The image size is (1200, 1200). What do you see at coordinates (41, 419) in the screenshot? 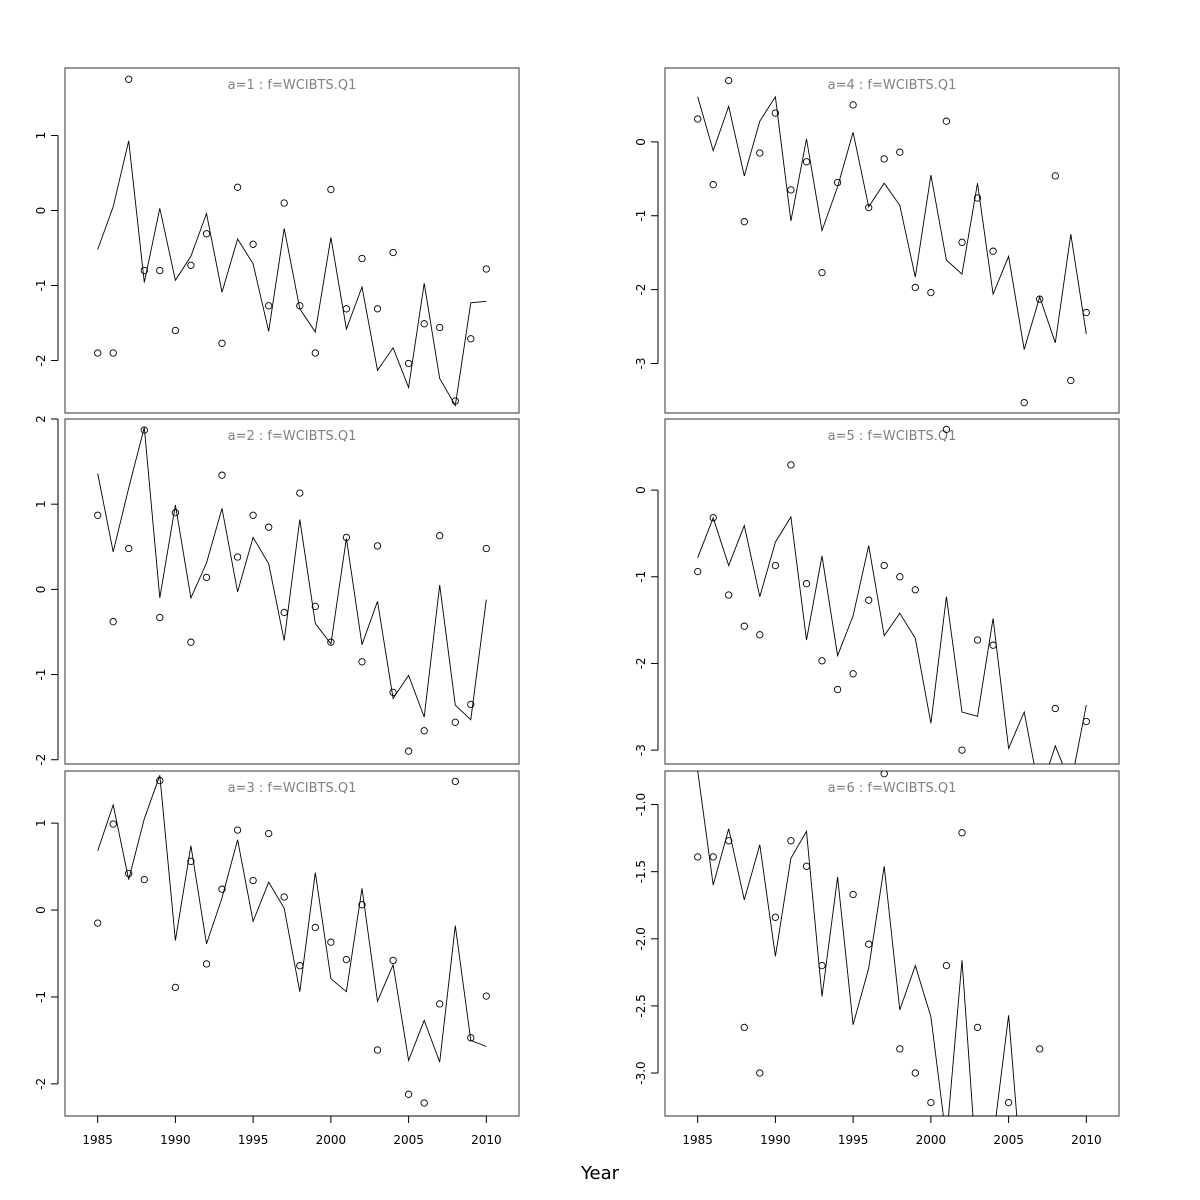
I see `y-tick-label: 2` at bounding box center [41, 419].